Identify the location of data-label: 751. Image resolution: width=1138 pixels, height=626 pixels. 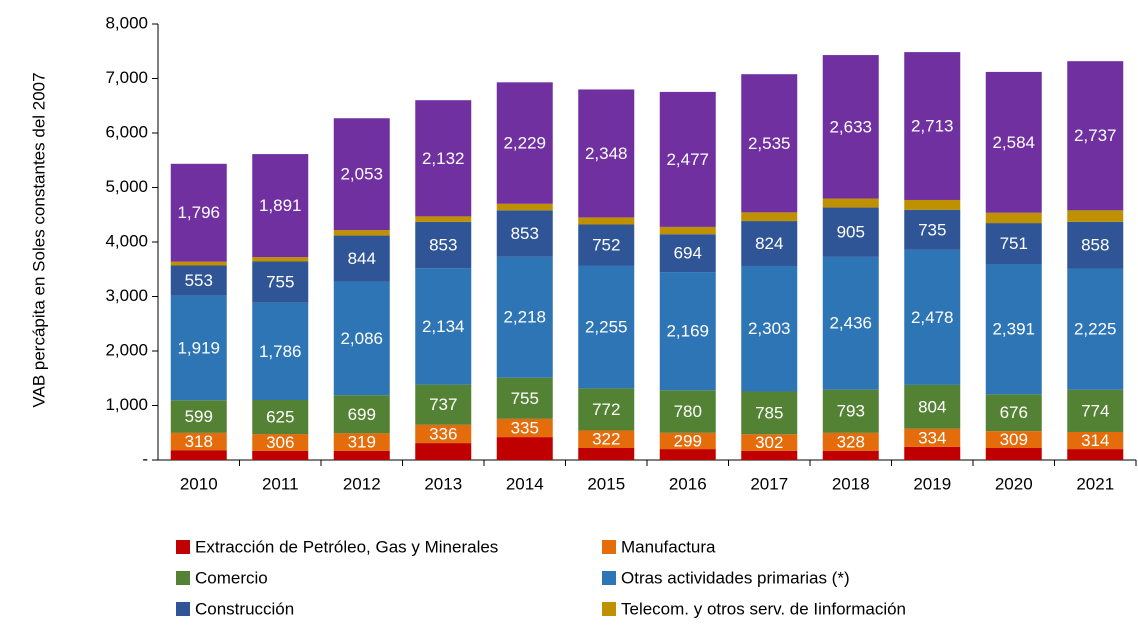
(1014, 243).